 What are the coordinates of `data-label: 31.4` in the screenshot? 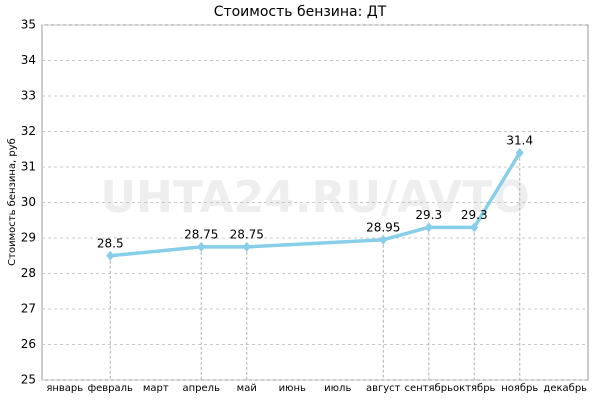 It's located at (519, 140).